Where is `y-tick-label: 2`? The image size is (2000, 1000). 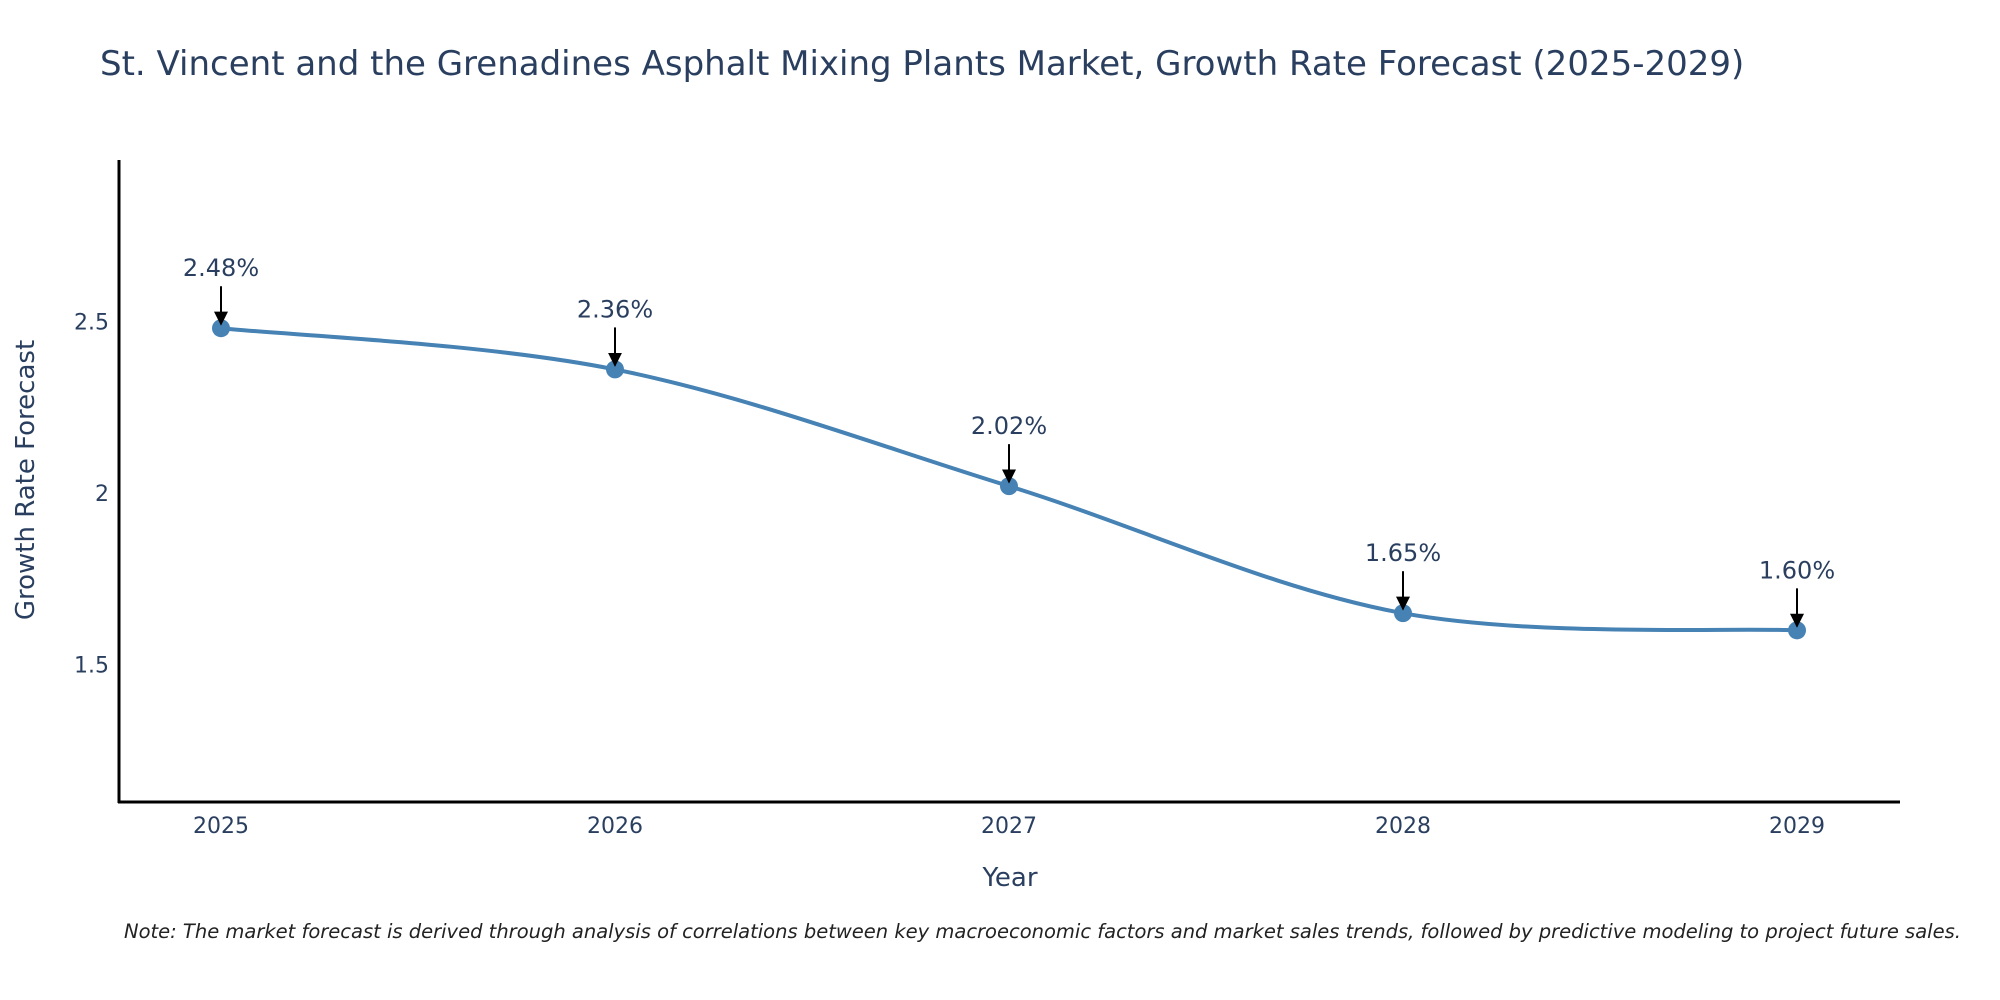 y-tick-label: 2 is located at coordinates (102, 494).